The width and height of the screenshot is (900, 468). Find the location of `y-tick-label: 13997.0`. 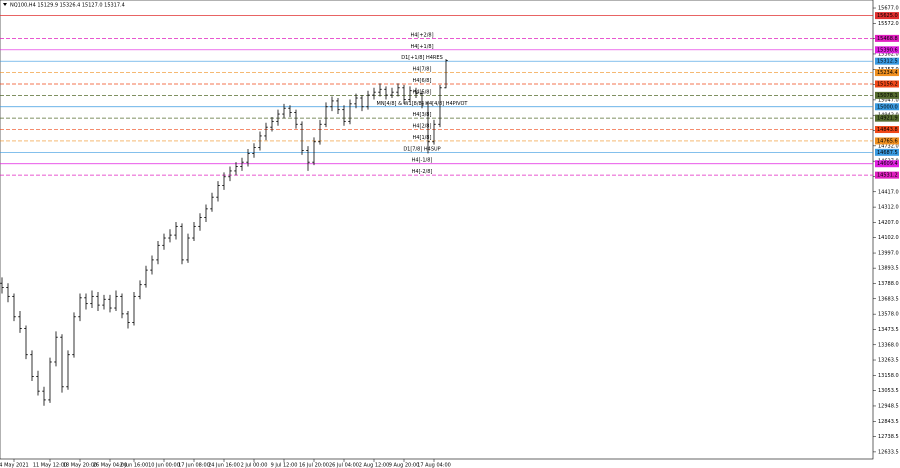

y-tick-label: 13997.0 is located at coordinates (888, 254).